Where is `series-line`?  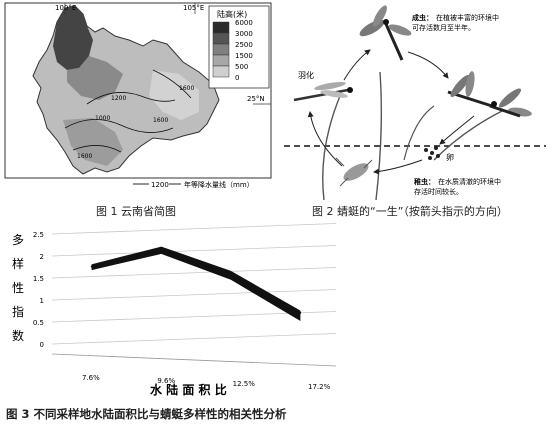
series-line is located at coordinates (196, 284).